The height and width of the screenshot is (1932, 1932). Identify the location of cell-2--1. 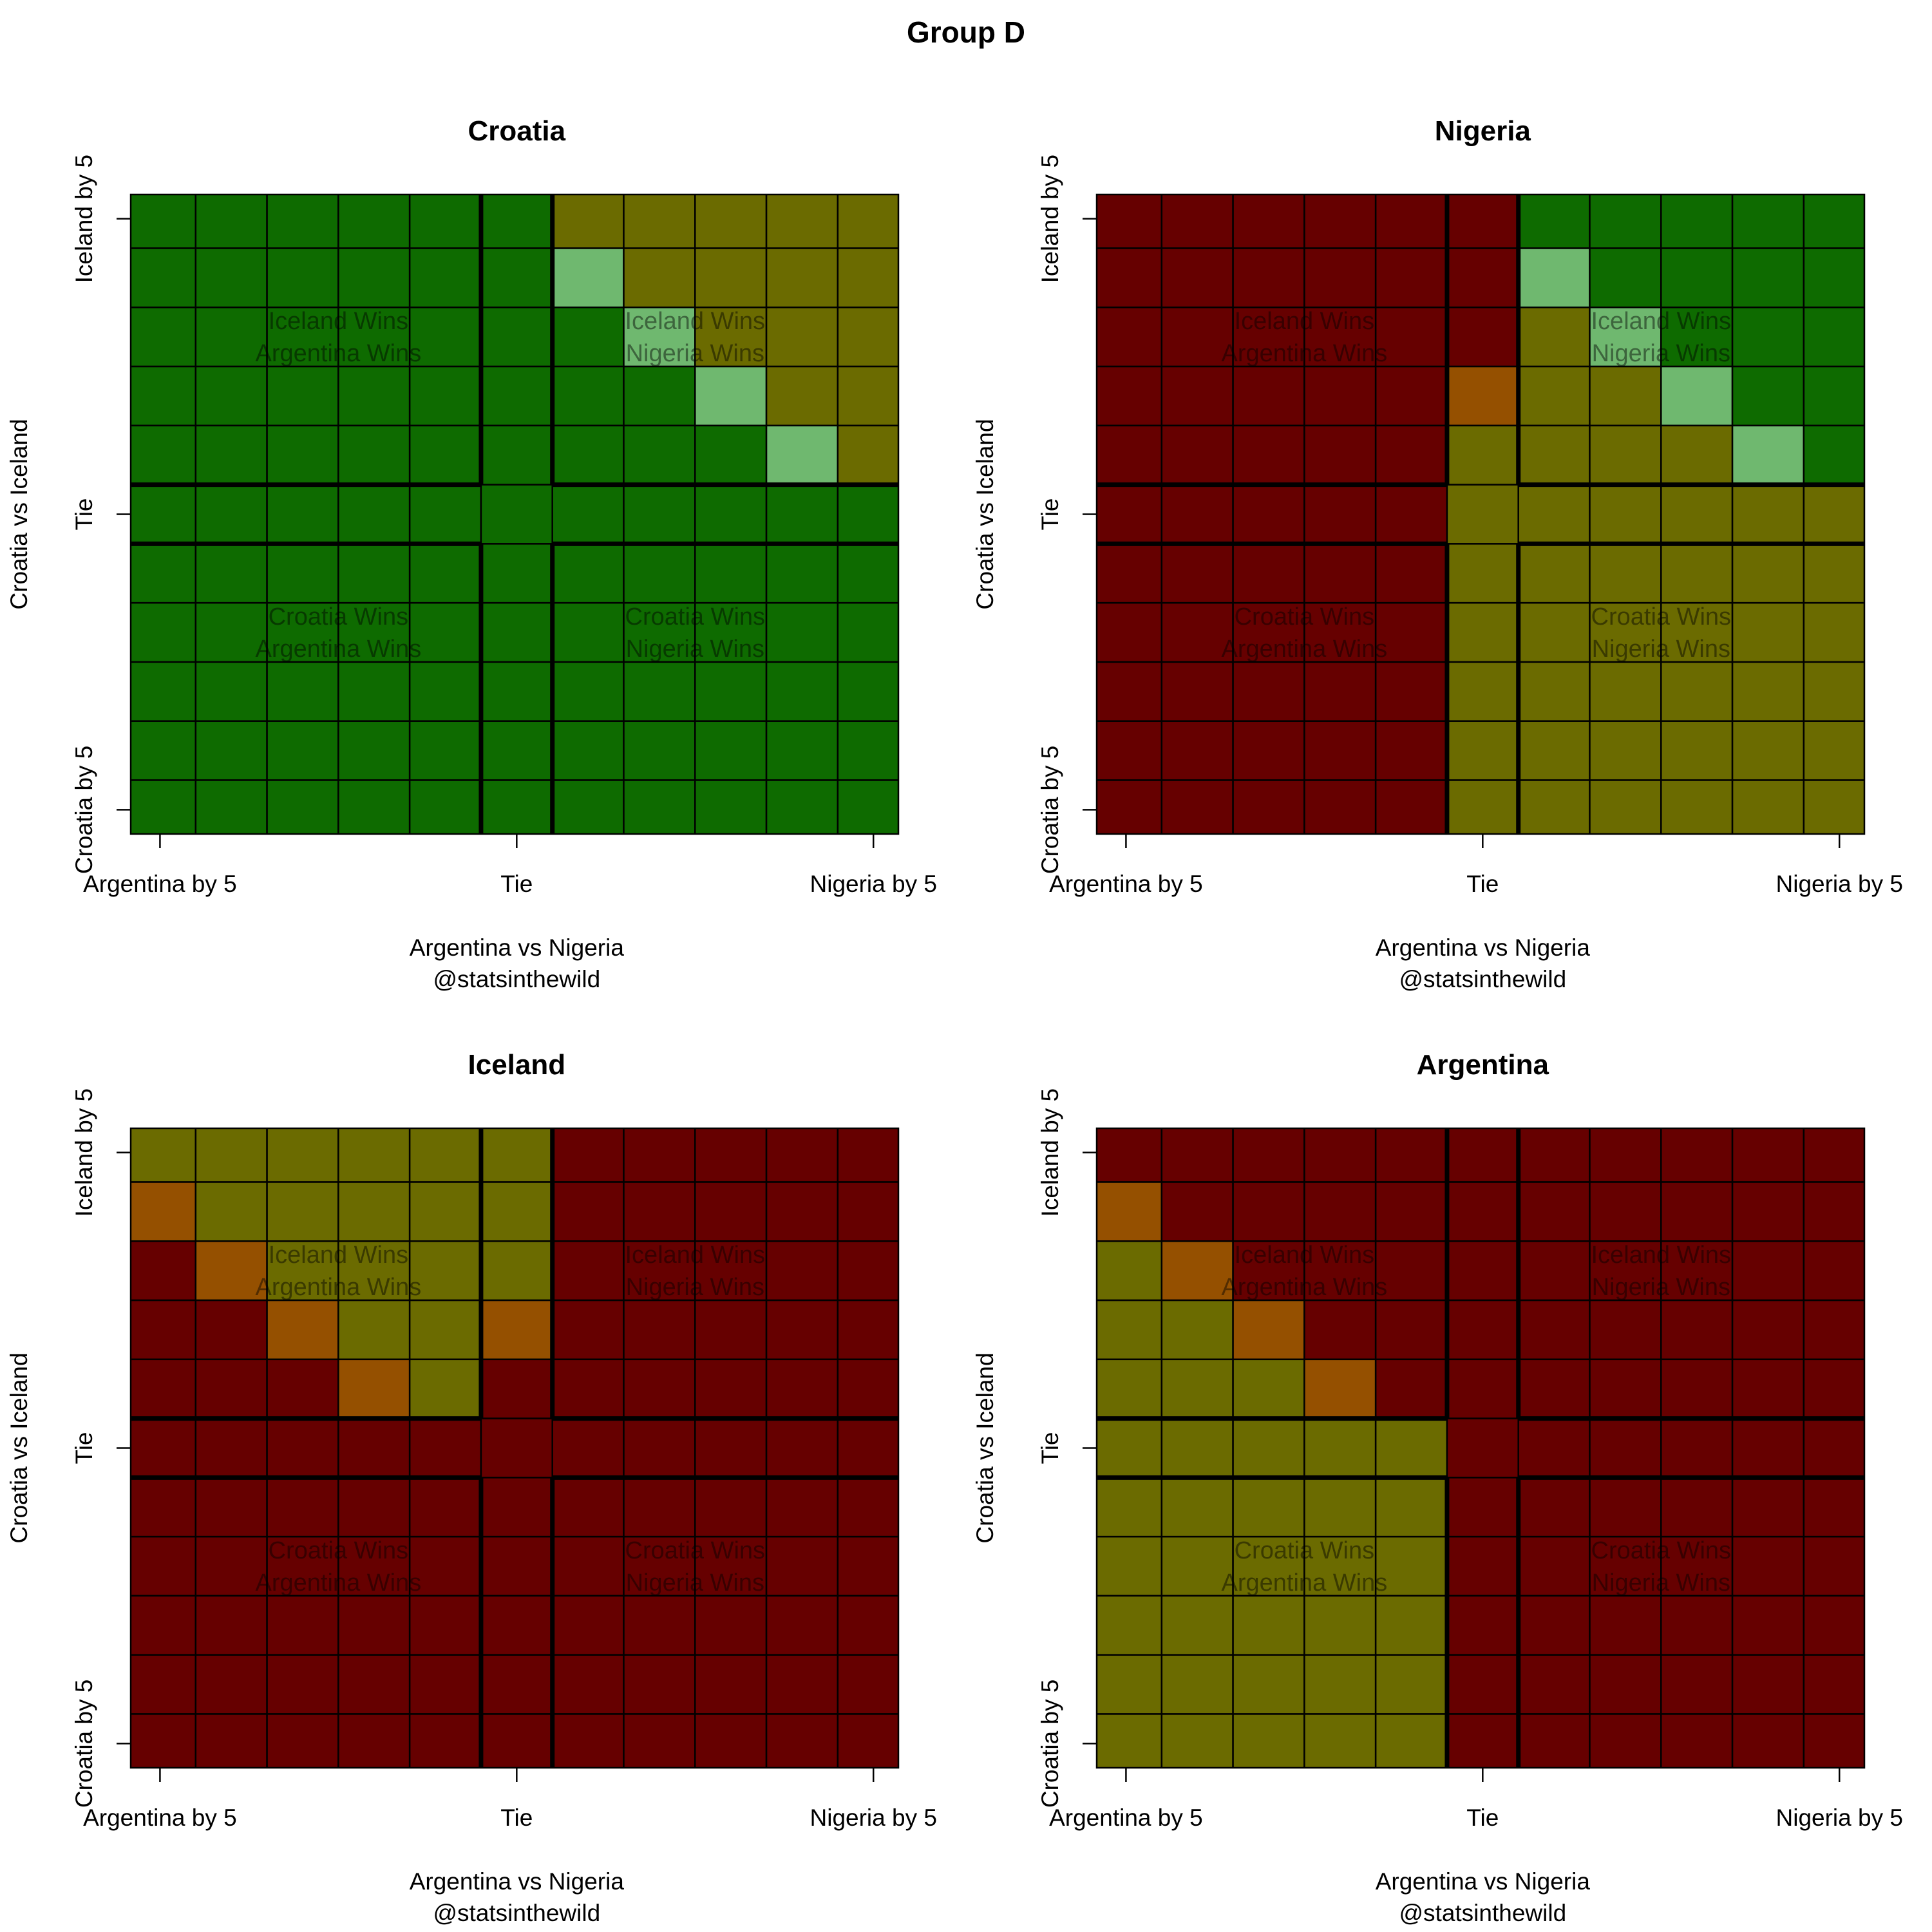
(659, 573).